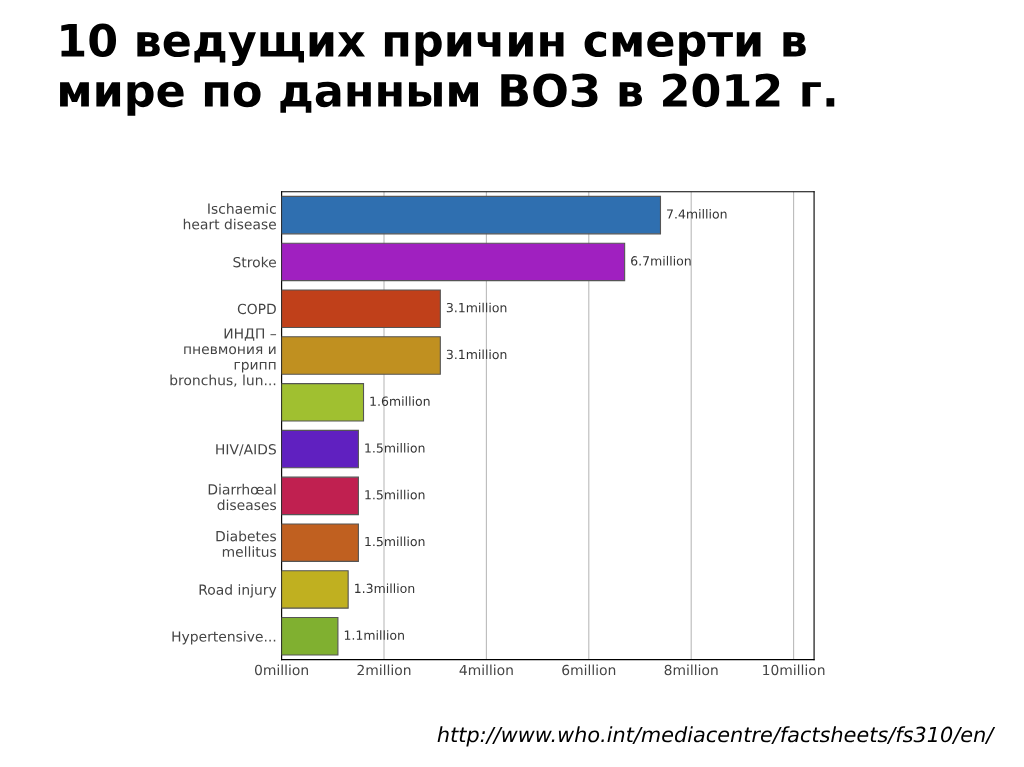 The width and height of the screenshot is (1024, 767). I want to click on chart-title: 10 ведущих причин смерти в мире по данным ВОЗ в 2012 г., so click(447, 69).